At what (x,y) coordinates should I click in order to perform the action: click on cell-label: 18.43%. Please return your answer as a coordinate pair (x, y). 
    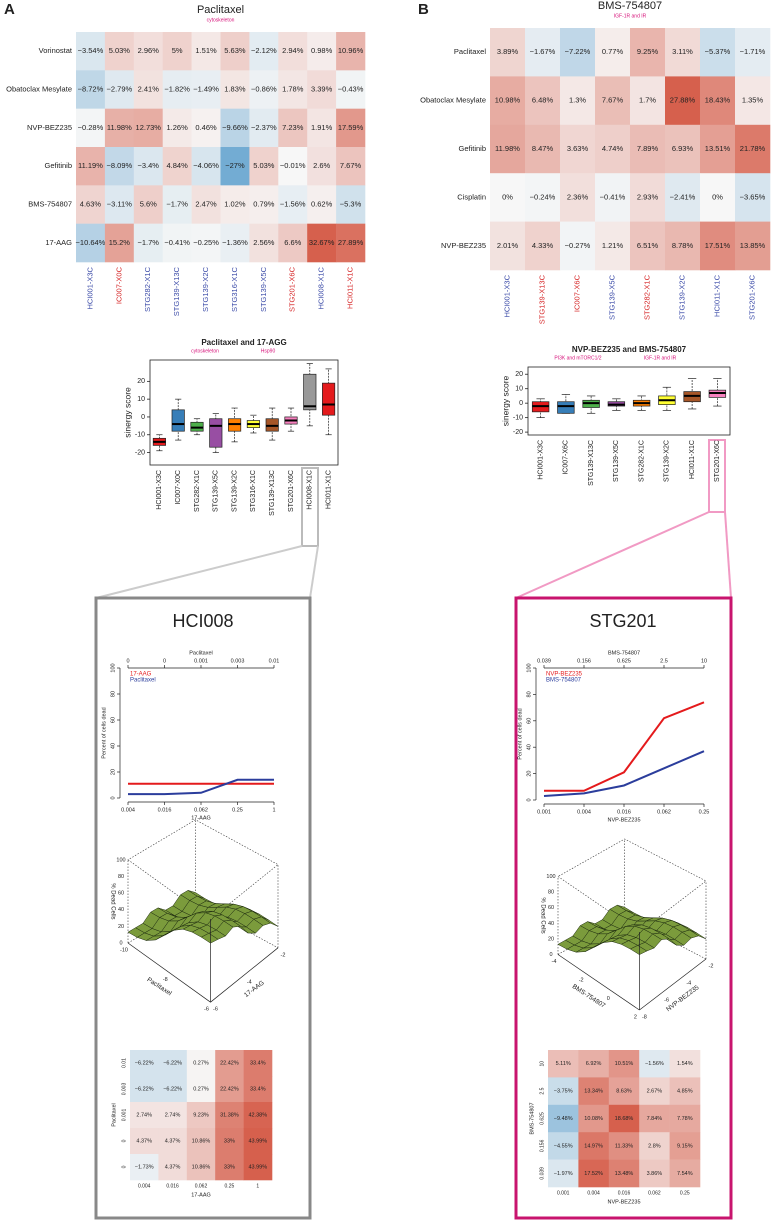
    Looking at the image, I should click on (718, 100).